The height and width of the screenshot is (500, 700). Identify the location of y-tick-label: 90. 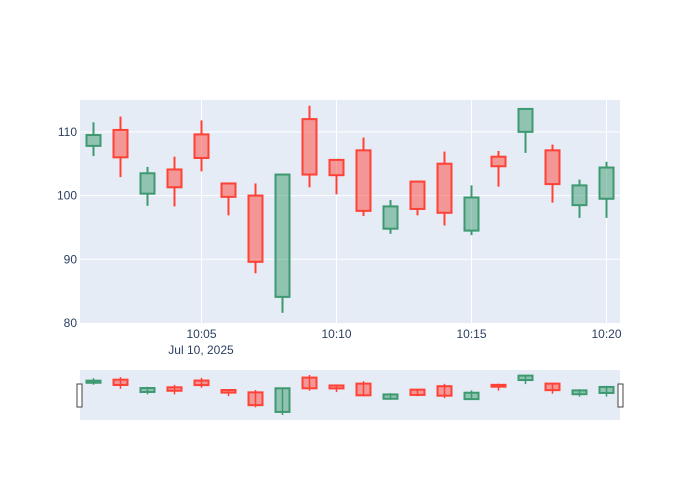
(71, 259).